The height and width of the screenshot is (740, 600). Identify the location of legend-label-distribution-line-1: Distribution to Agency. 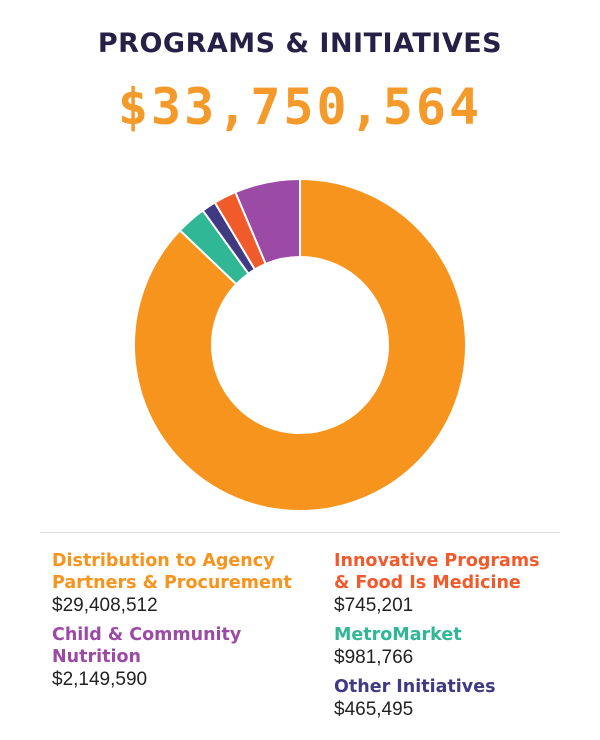
(163, 561).